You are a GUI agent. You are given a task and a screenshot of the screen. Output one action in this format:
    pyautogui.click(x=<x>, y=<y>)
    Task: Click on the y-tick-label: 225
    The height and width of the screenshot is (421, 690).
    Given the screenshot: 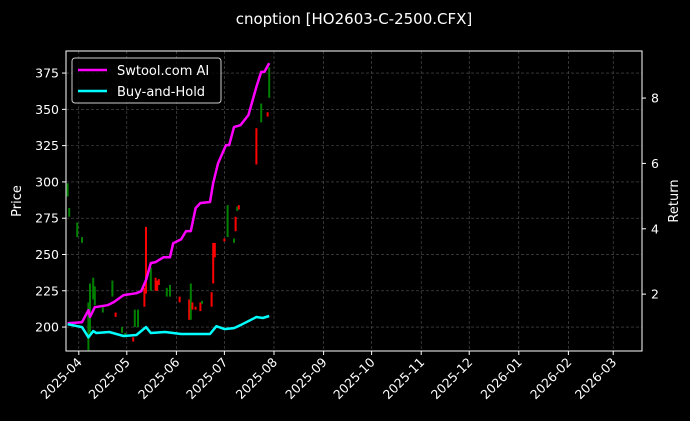 What is the action you would take?
    pyautogui.click(x=47, y=290)
    